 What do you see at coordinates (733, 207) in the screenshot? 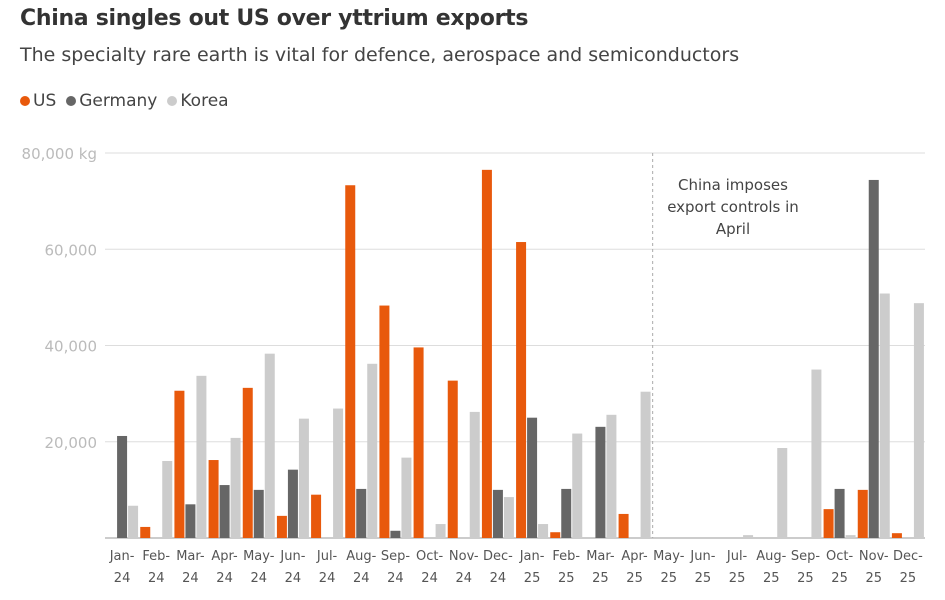
I see `annotation-text: export controls in` at bounding box center [733, 207].